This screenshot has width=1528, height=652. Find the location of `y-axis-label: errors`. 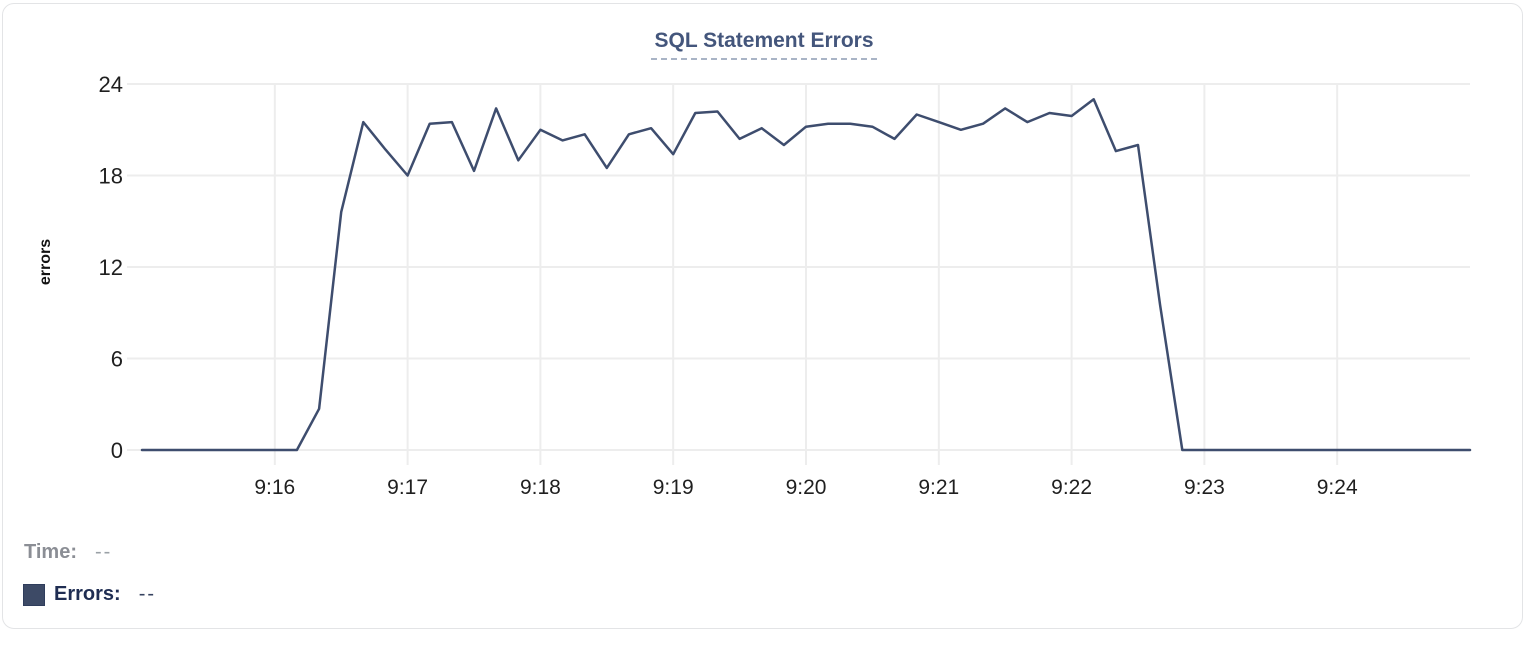

y-axis-label: errors is located at coordinates (45, 262).